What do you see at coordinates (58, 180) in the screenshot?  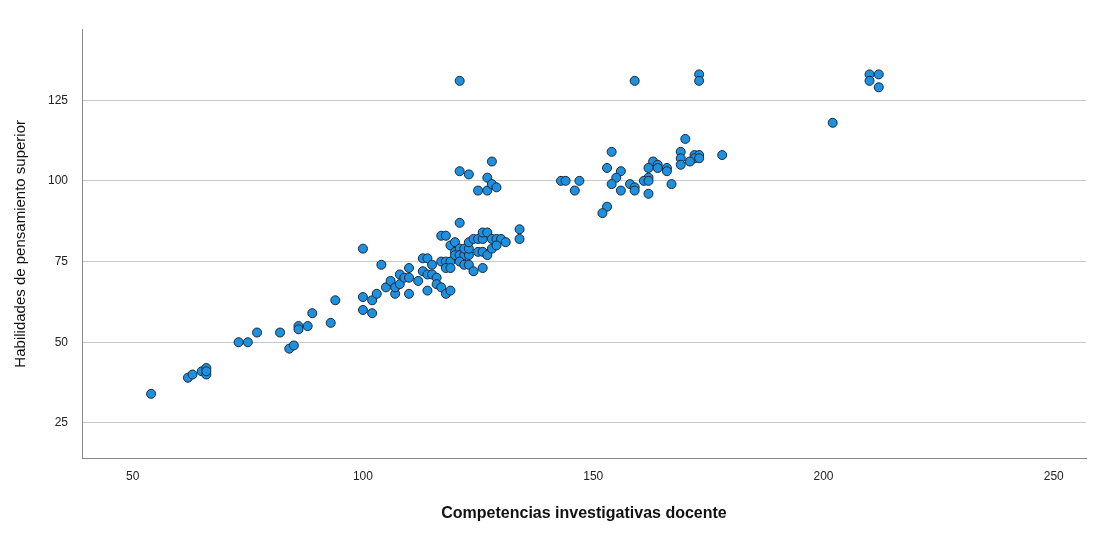 I see `y-tick-label: 100` at bounding box center [58, 180].